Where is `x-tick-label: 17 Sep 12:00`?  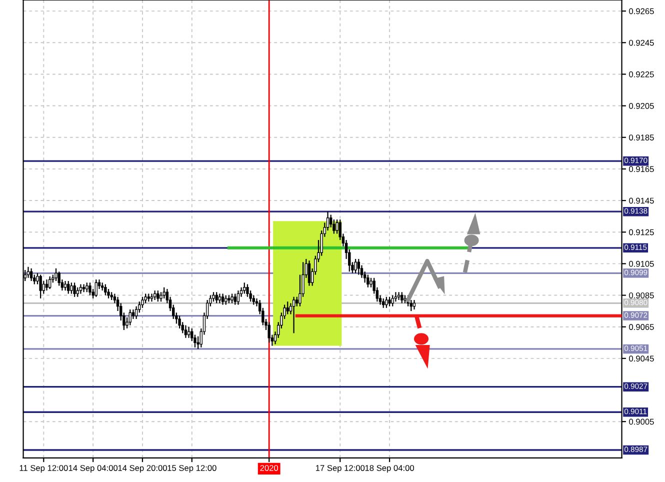 x-tick-label: 17 Sep 12:00 is located at coordinates (340, 469).